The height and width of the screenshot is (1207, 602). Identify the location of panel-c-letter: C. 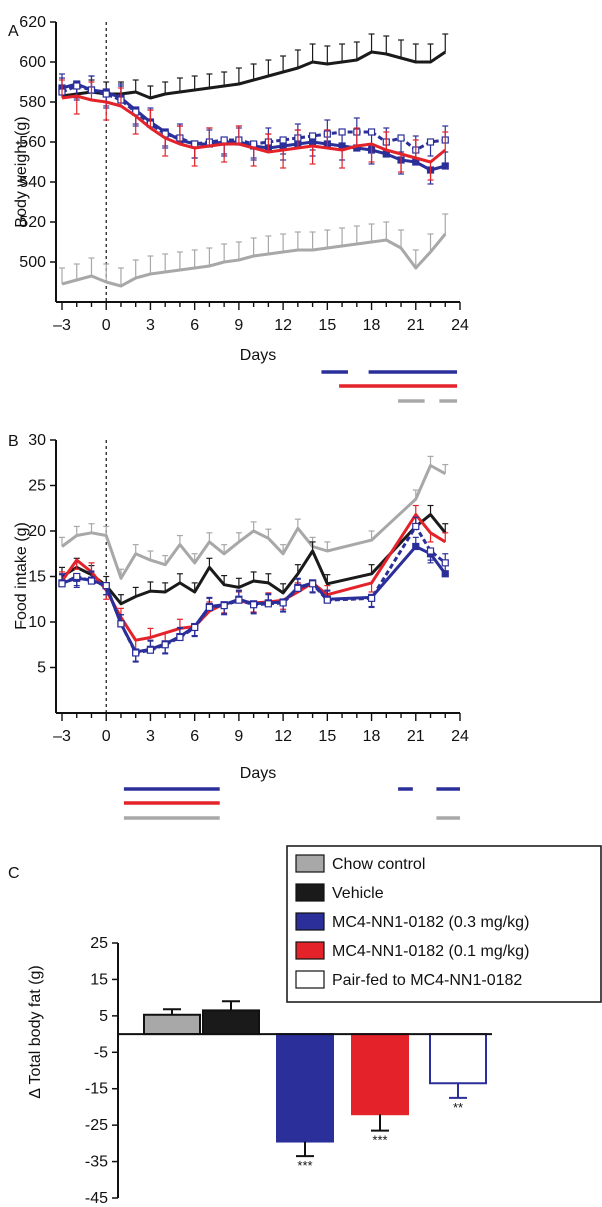
(14, 873).